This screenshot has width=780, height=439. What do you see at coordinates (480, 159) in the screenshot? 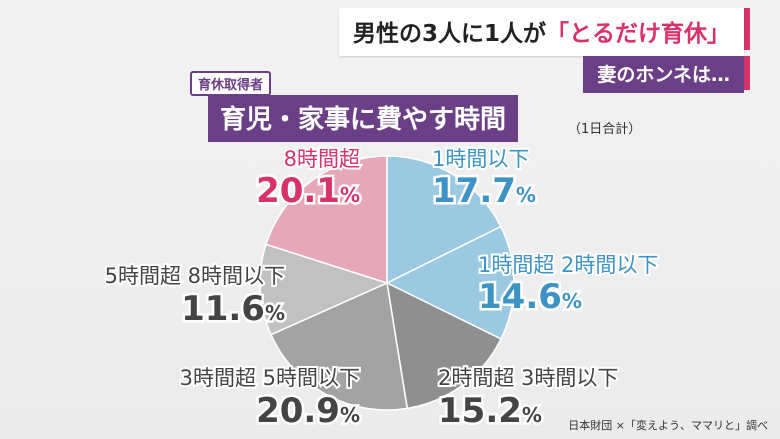
I see `slice-label: 1時間以下` at bounding box center [480, 159].